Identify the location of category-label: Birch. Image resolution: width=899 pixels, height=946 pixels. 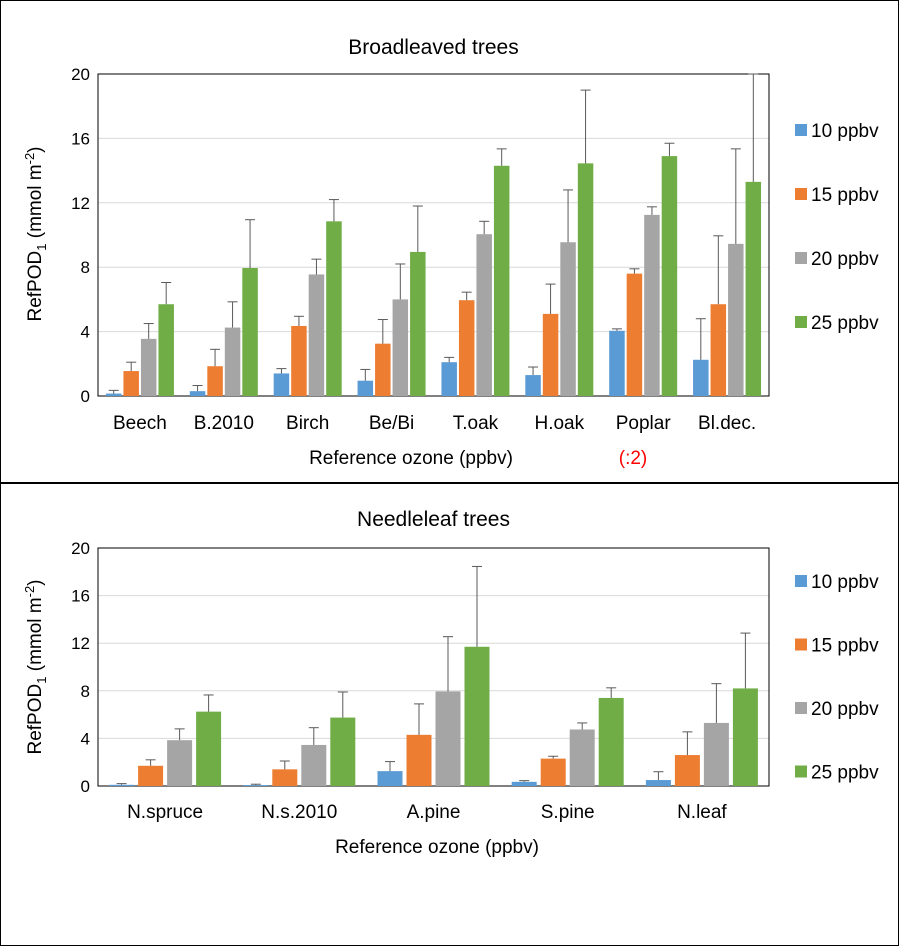
(307, 423).